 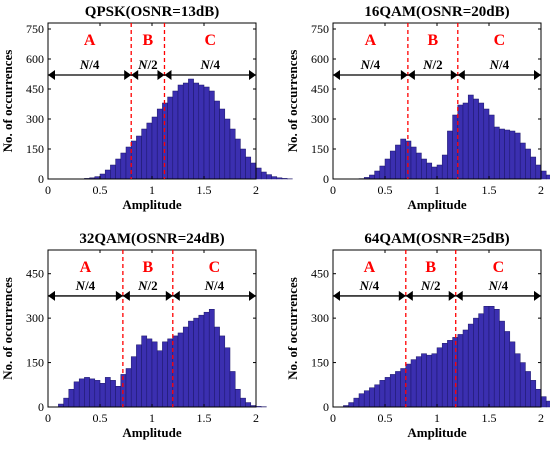 What do you see at coordinates (35, 59) in the screenshot?
I see `y-tick-label: 600` at bounding box center [35, 59].